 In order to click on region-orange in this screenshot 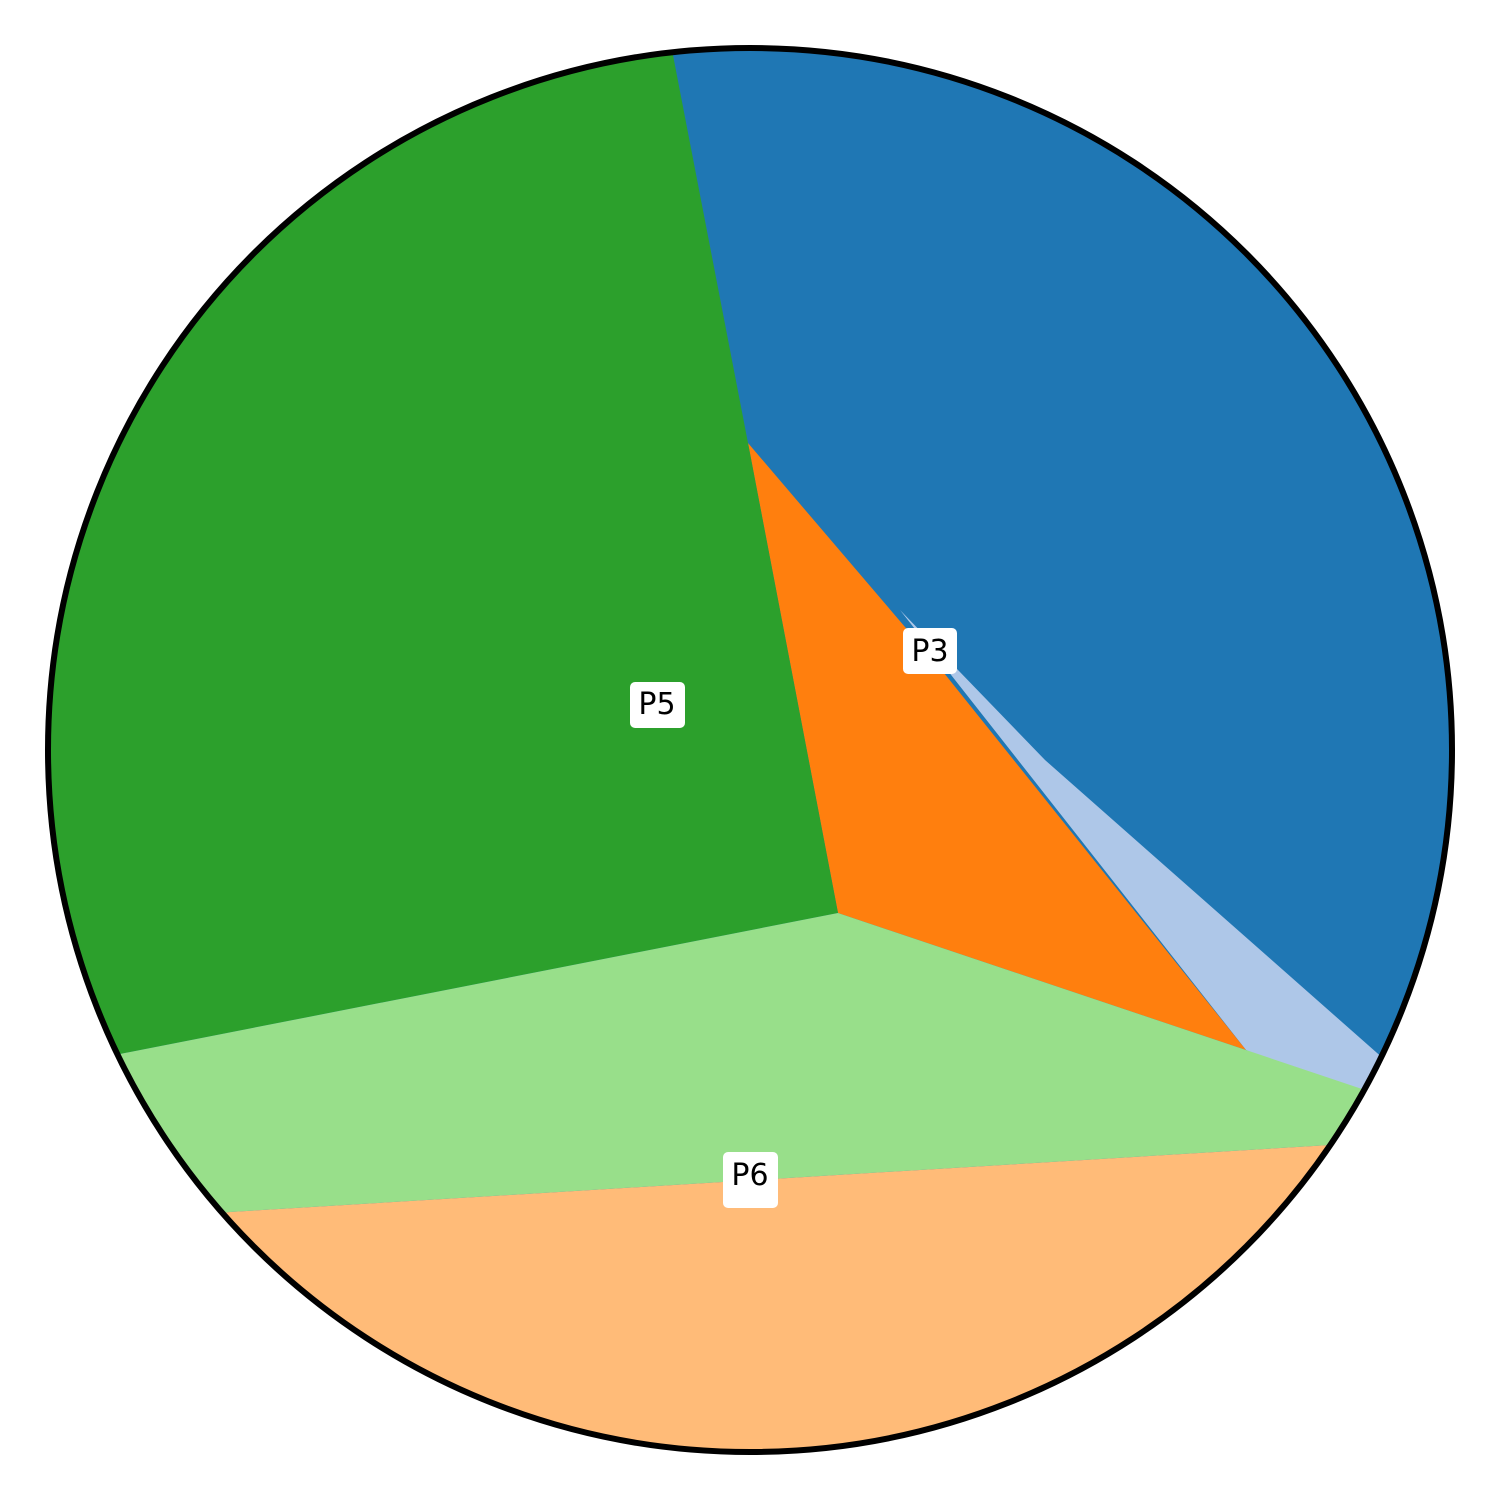, I will do `click(997, 746)`.